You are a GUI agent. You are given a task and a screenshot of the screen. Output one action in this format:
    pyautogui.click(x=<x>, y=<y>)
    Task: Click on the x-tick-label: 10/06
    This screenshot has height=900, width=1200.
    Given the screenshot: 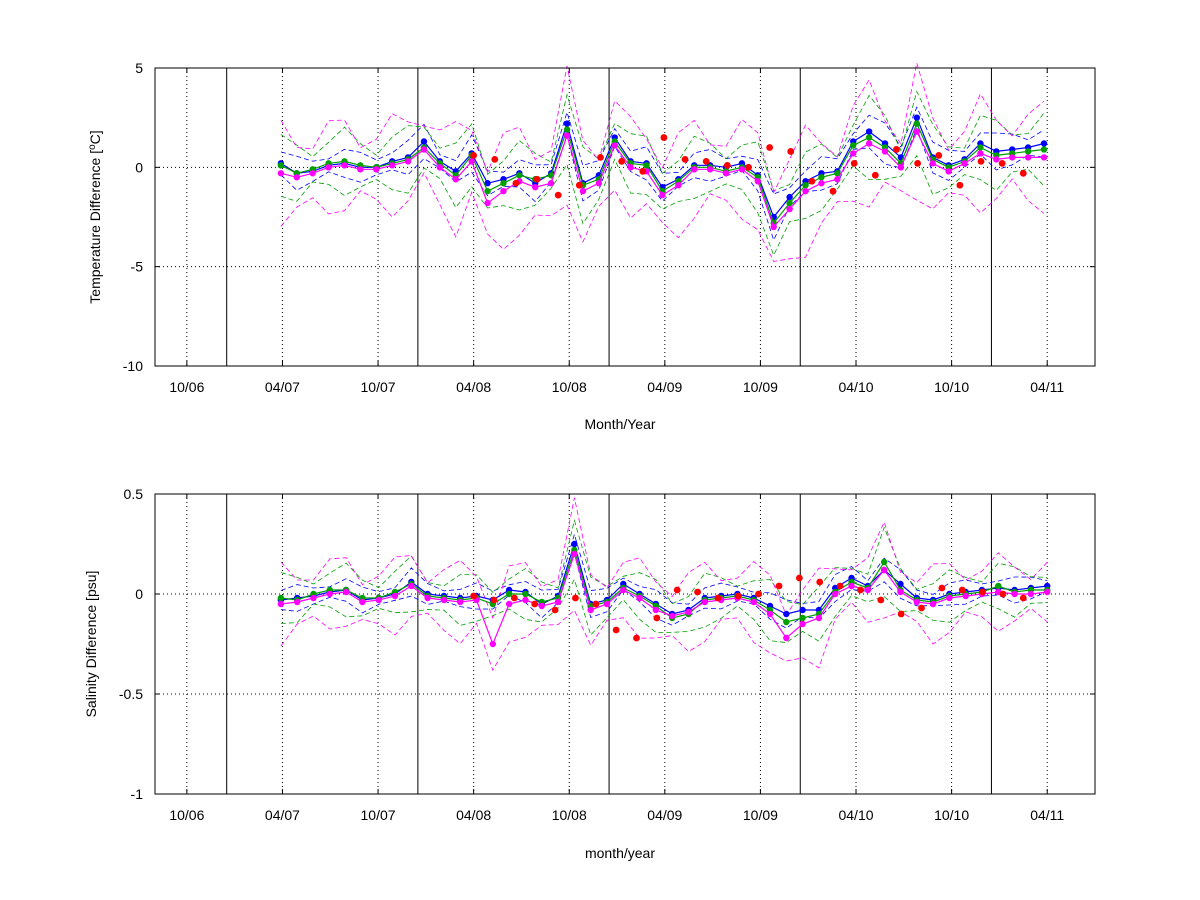 What is the action you would take?
    pyautogui.click(x=186, y=387)
    